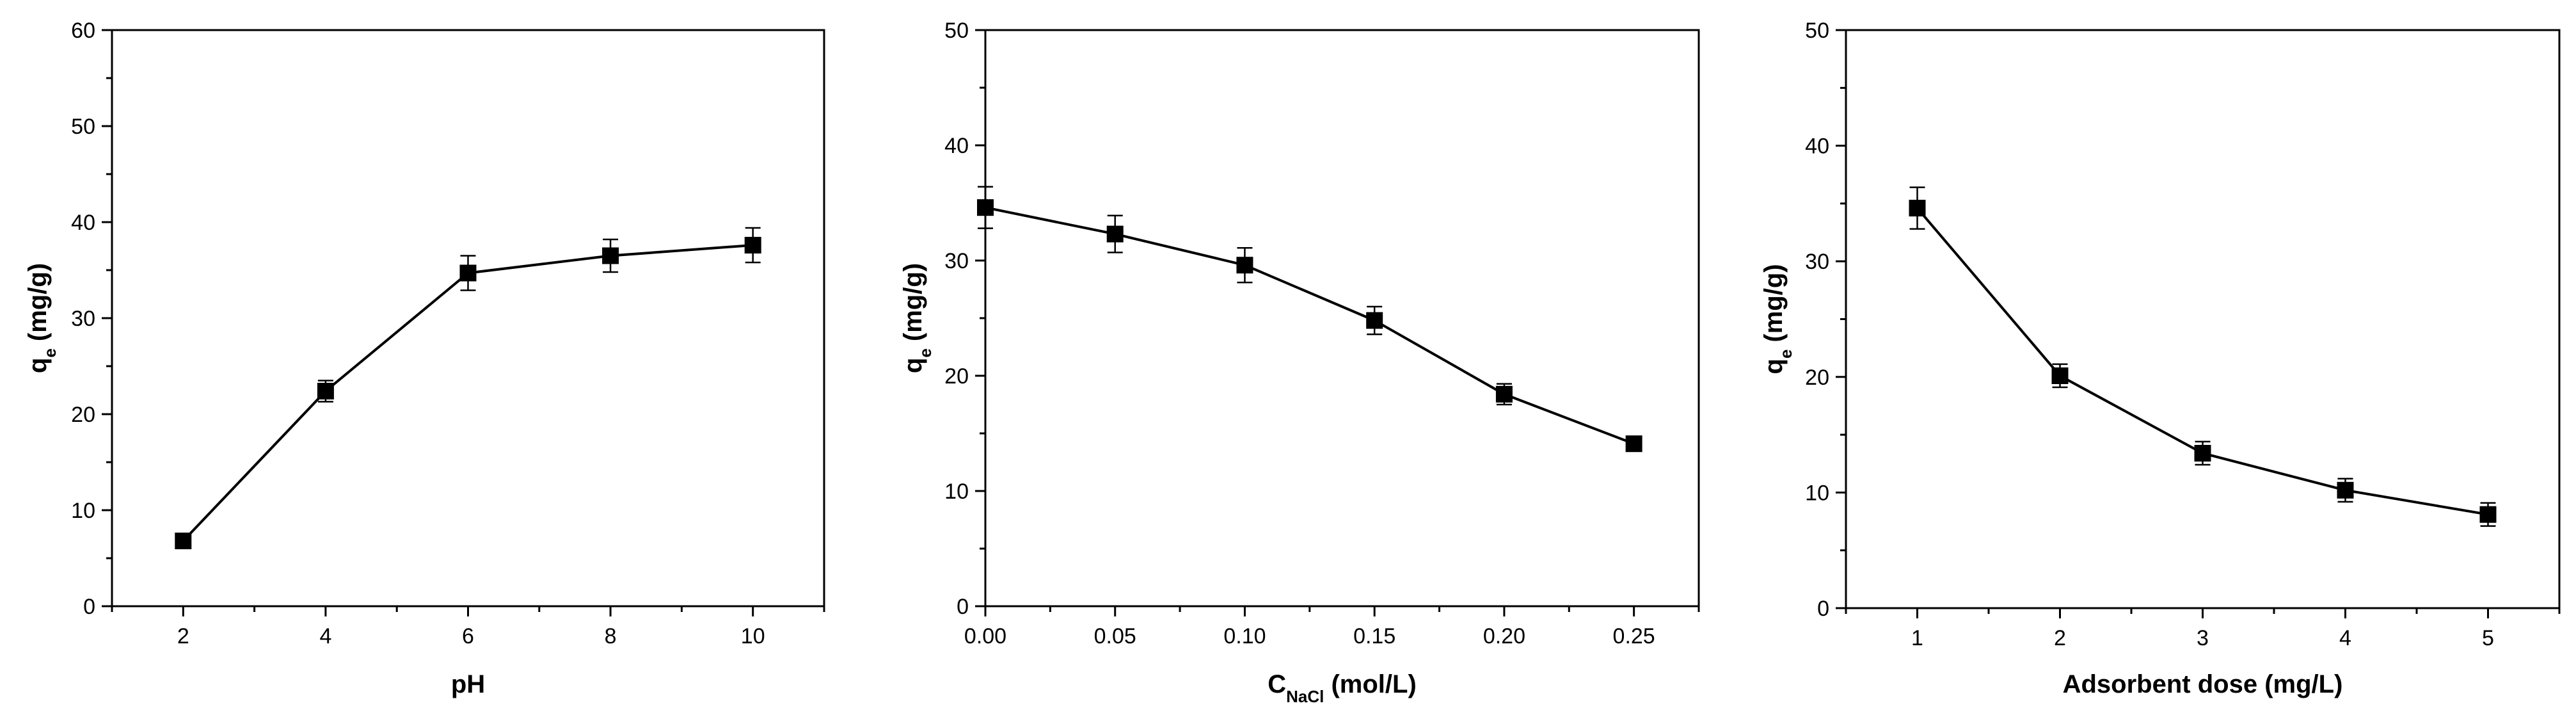 This screenshot has width=2576, height=724. I want to click on x-axis-label: CNaCl (mol/L), so click(1343, 688).